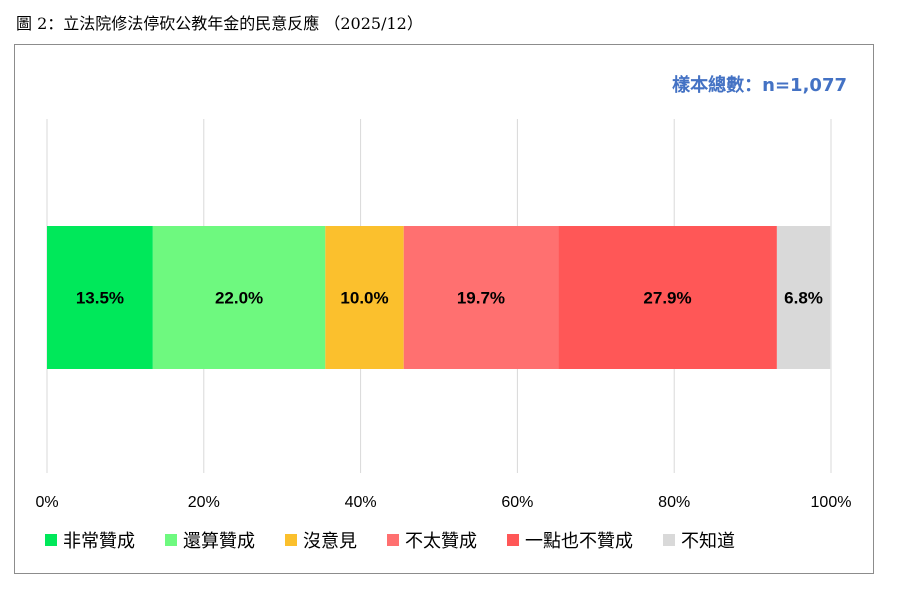 The image size is (903, 591). I want to click on data-label: 22.0%, so click(239, 298).